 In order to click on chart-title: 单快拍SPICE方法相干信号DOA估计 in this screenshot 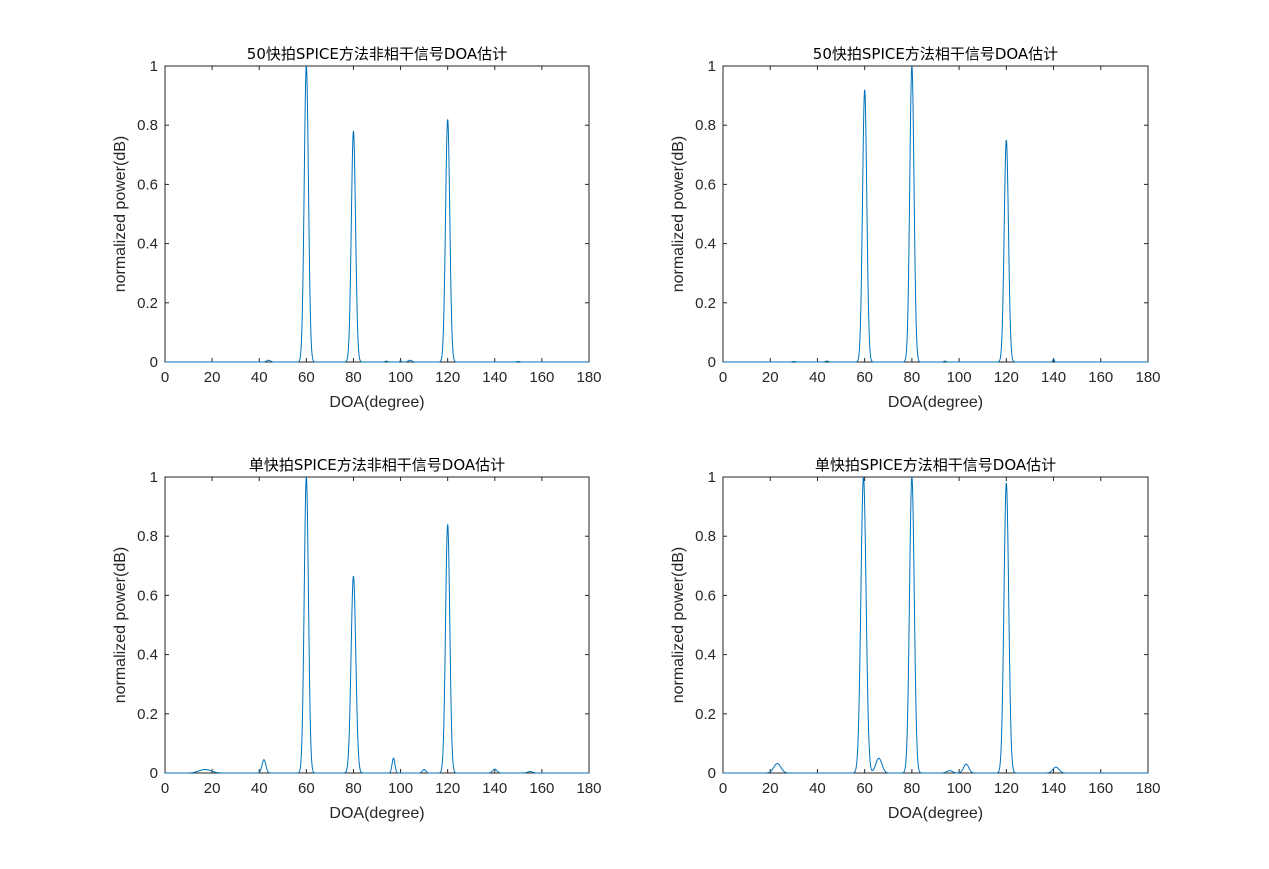, I will do `click(935, 465)`.